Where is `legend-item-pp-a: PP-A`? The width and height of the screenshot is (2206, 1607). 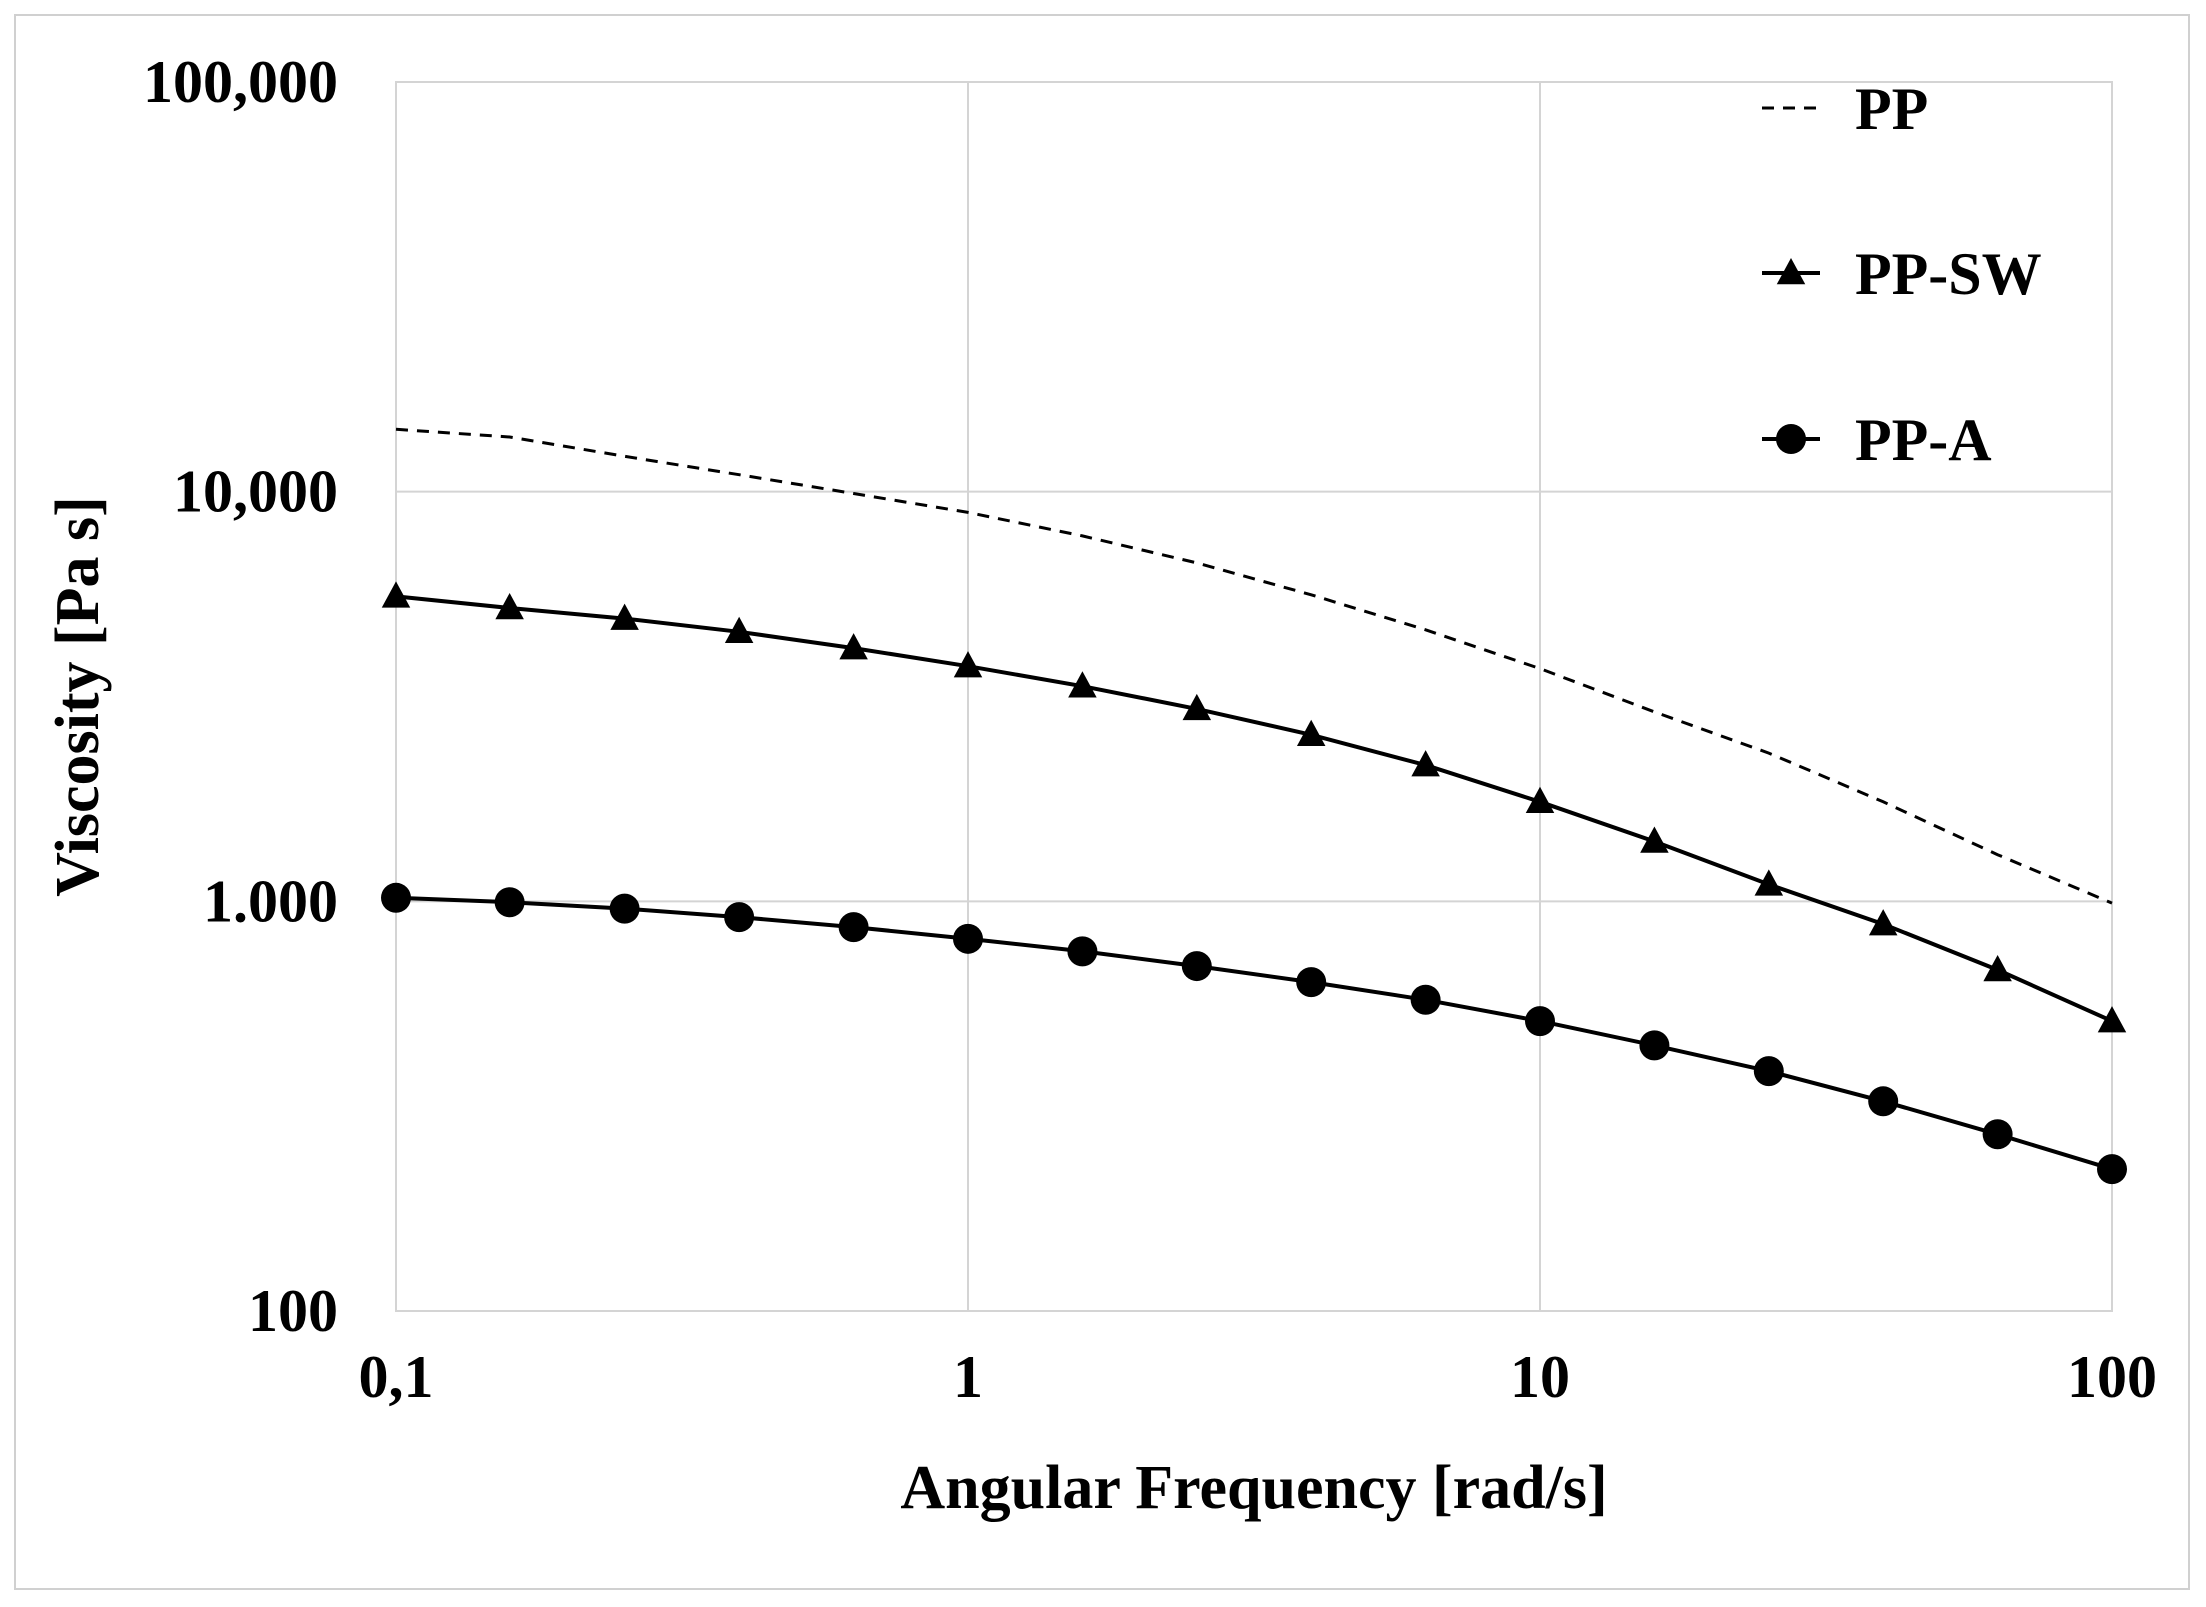 legend-item-pp-a: PP-A is located at coordinates (1877, 440).